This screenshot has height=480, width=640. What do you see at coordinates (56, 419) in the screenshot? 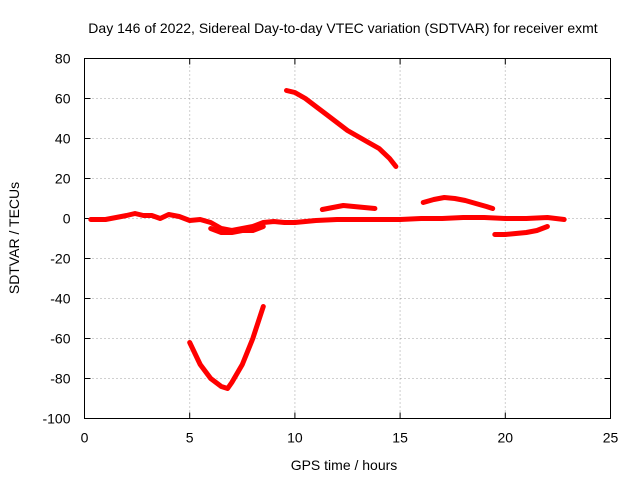
I see `y-tick-label: -100` at bounding box center [56, 419].